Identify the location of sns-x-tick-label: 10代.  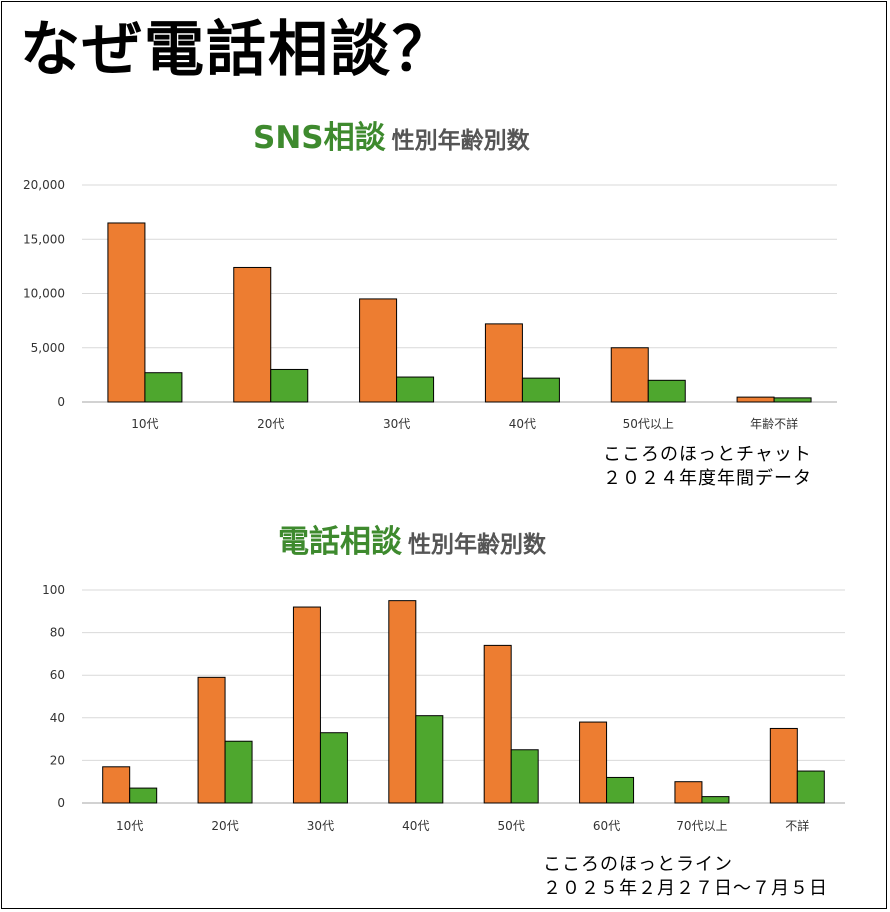
(144, 424).